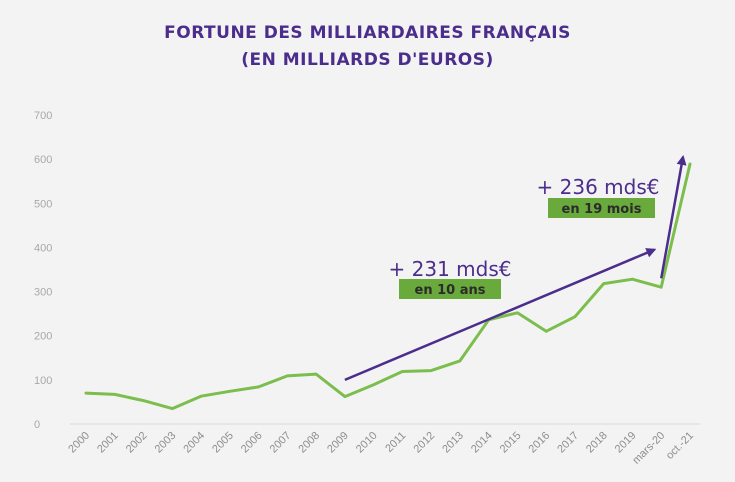 The width and height of the screenshot is (735, 482). Describe the element at coordinates (281, 443) in the screenshot. I see `x-tick-label: 2007` at that location.